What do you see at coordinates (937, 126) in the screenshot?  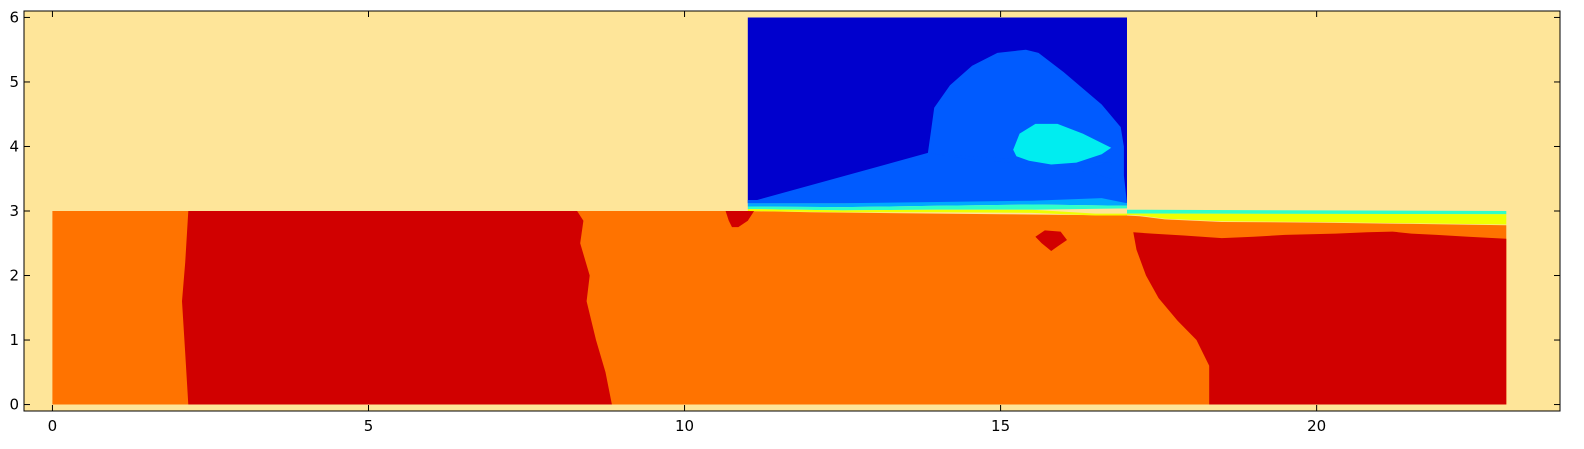 I see `region-block-medium-blue` at bounding box center [937, 126].